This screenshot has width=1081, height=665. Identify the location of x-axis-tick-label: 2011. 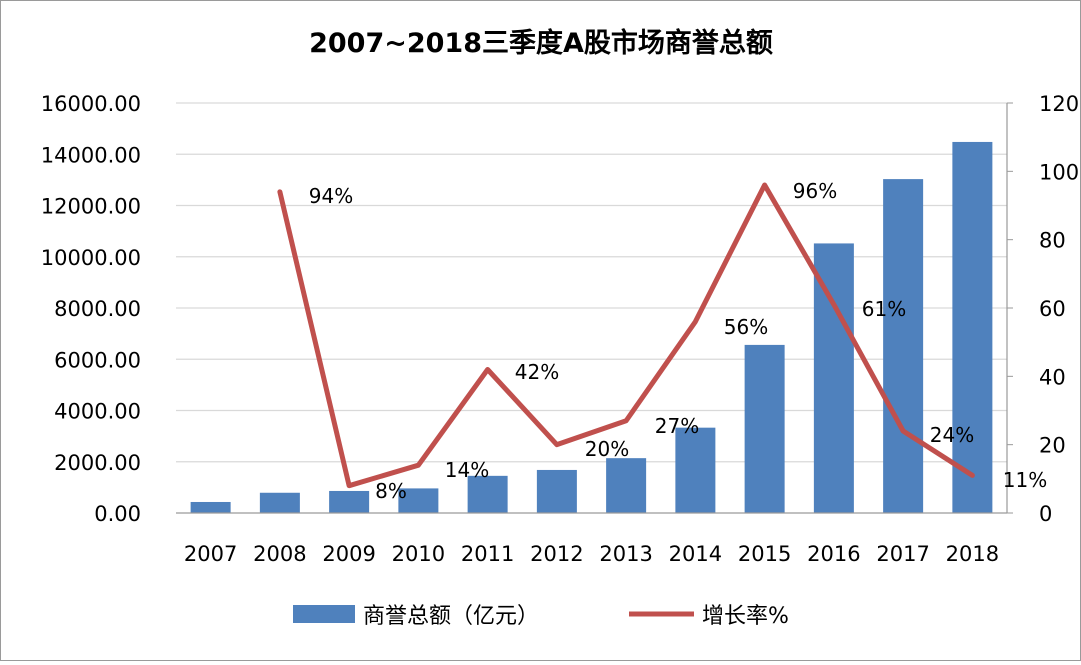
(487, 554).